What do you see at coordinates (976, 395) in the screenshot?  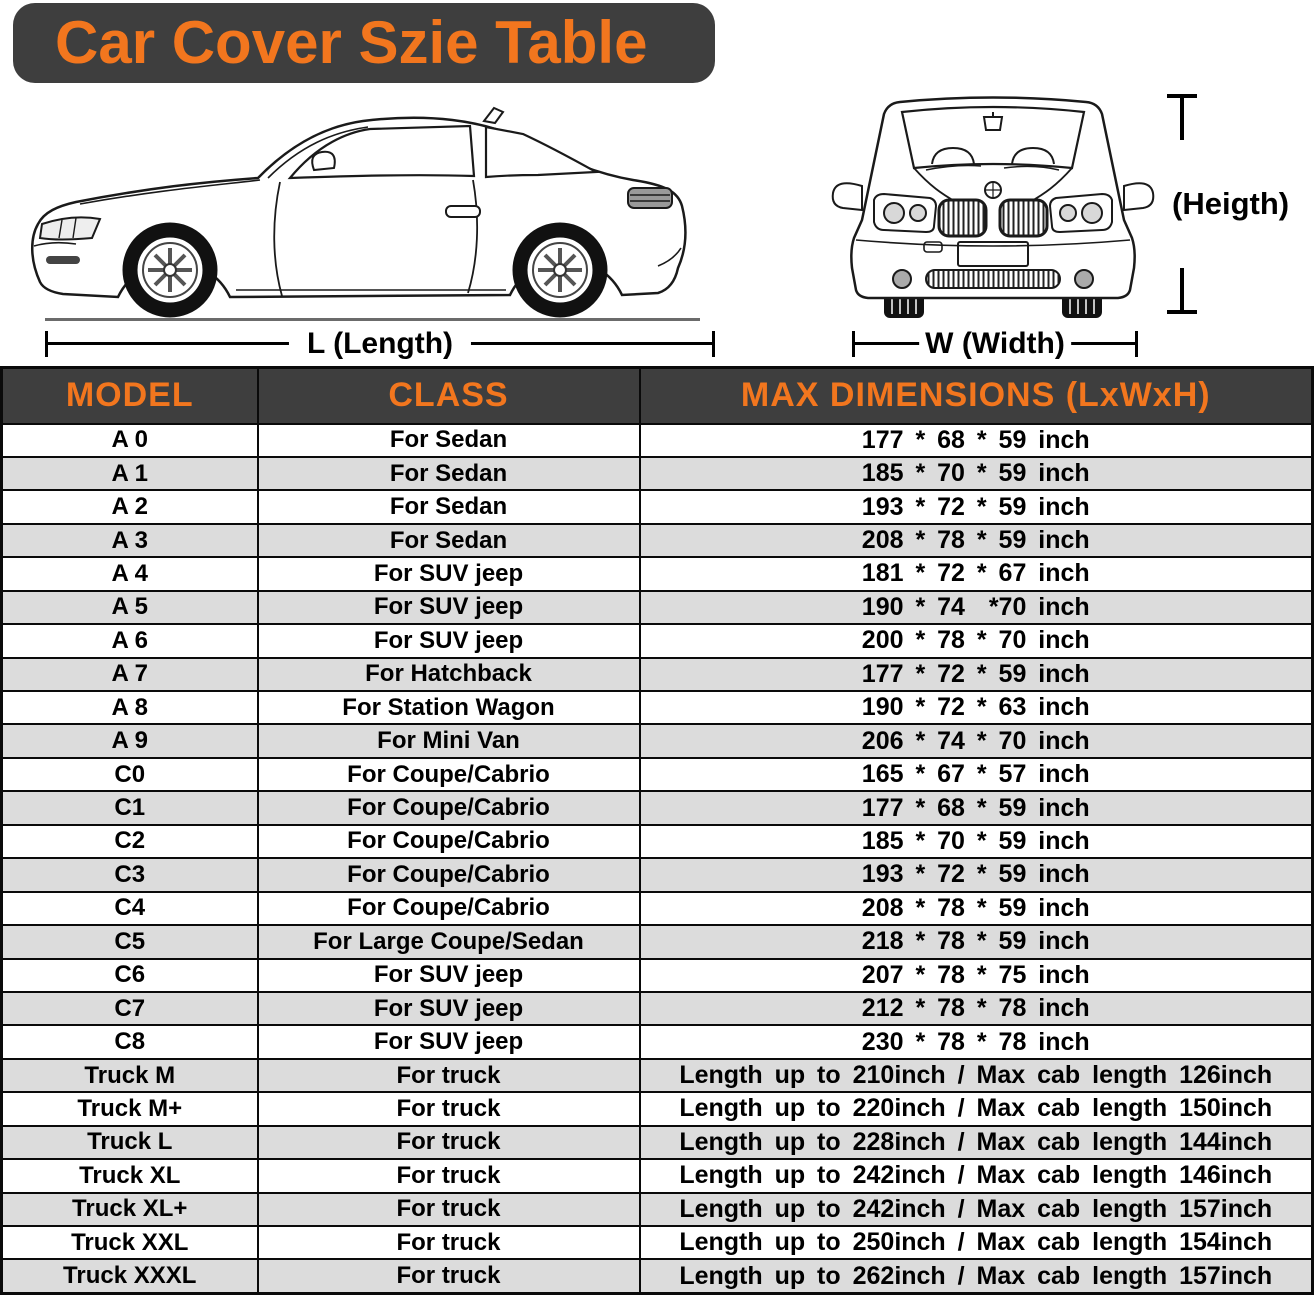 I see `dimensions-column-header: MAX DIMENSIONS (LxWxH)` at bounding box center [976, 395].